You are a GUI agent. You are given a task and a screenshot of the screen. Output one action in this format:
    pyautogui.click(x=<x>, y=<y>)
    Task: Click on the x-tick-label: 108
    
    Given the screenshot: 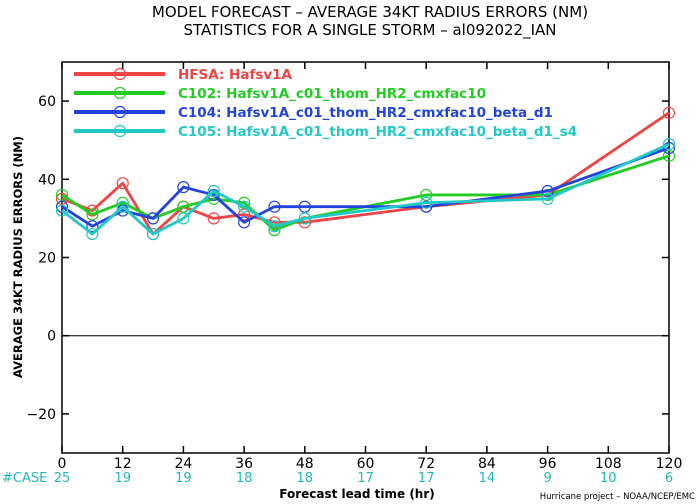 What is the action you would take?
    pyautogui.click(x=608, y=464)
    